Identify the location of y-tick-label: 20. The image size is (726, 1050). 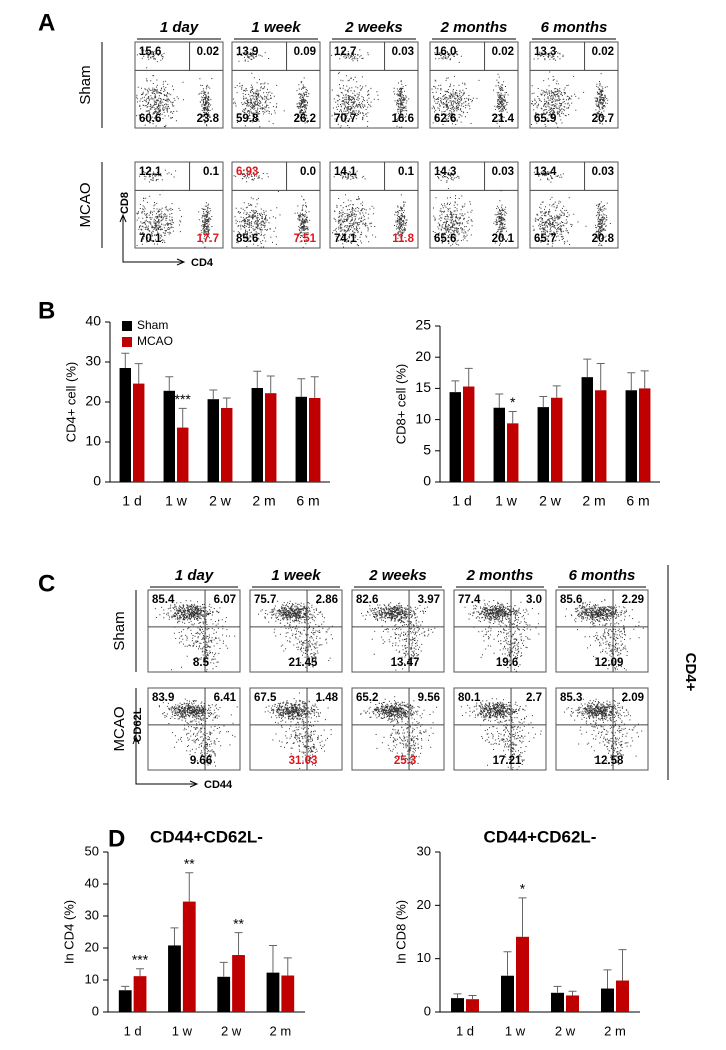
(93, 401).